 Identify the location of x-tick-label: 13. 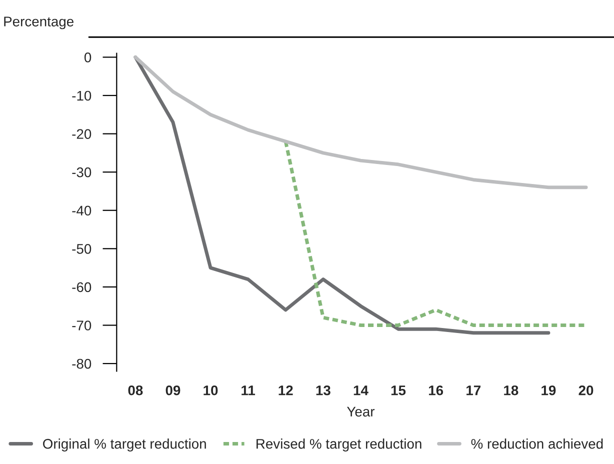
(323, 390).